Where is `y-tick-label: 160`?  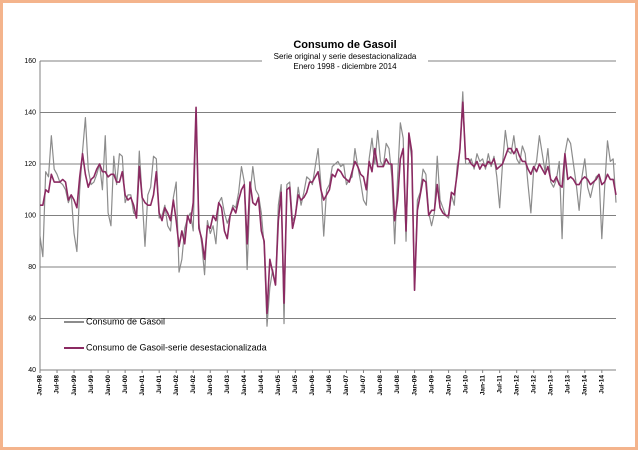 y-tick-label: 160 is located at coordinates (30, 61).